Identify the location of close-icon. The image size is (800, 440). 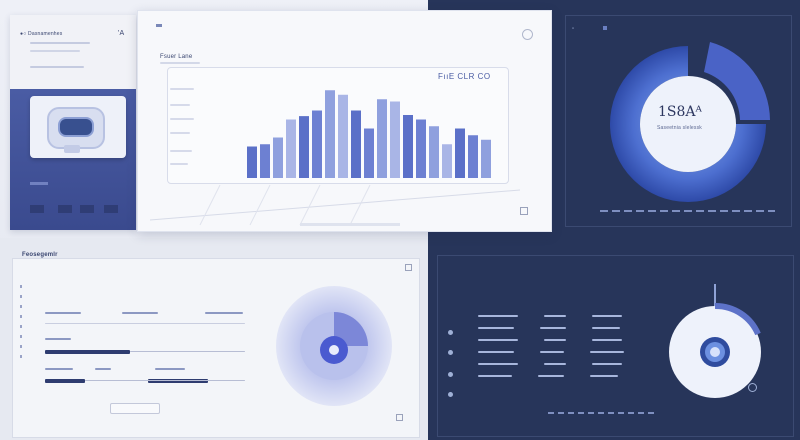
(524, 211).